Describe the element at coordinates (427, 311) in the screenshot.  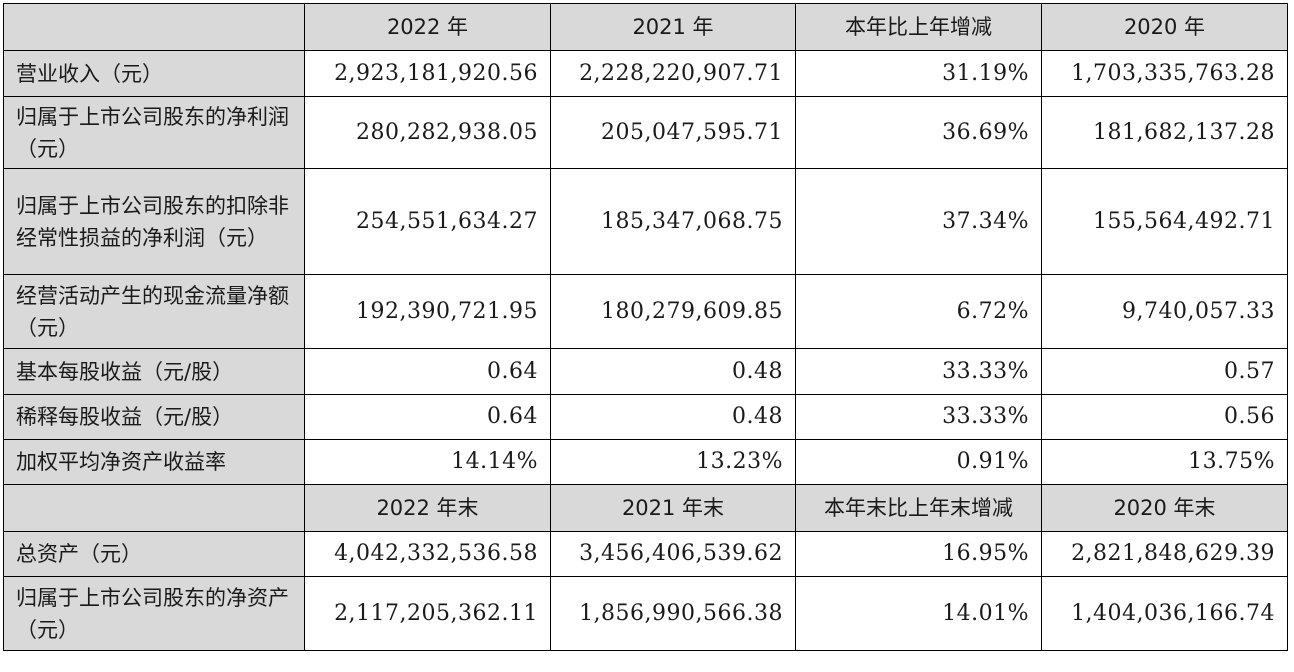
I see `table-cell: 192,390,721.95` at that location.